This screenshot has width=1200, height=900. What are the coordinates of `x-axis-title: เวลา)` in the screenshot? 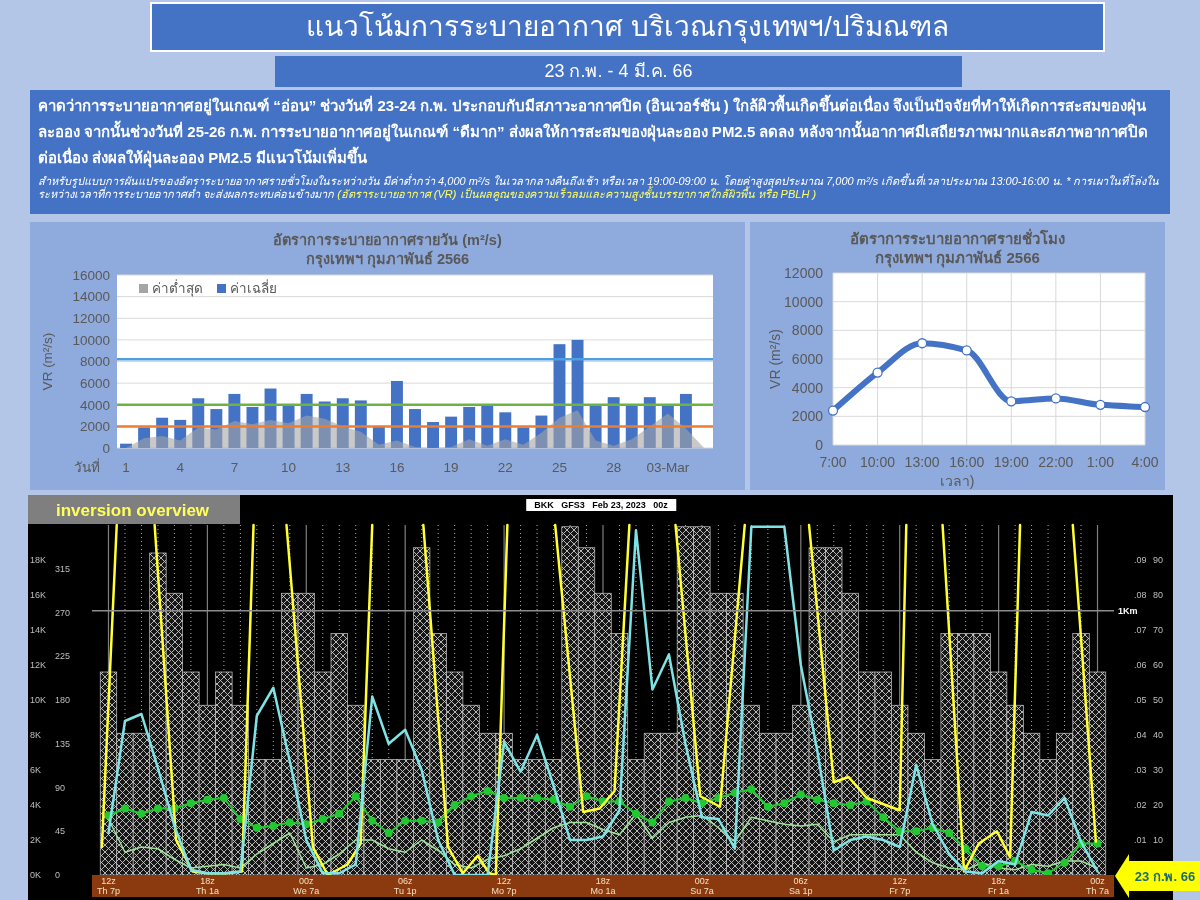 It's located at (957, 481).